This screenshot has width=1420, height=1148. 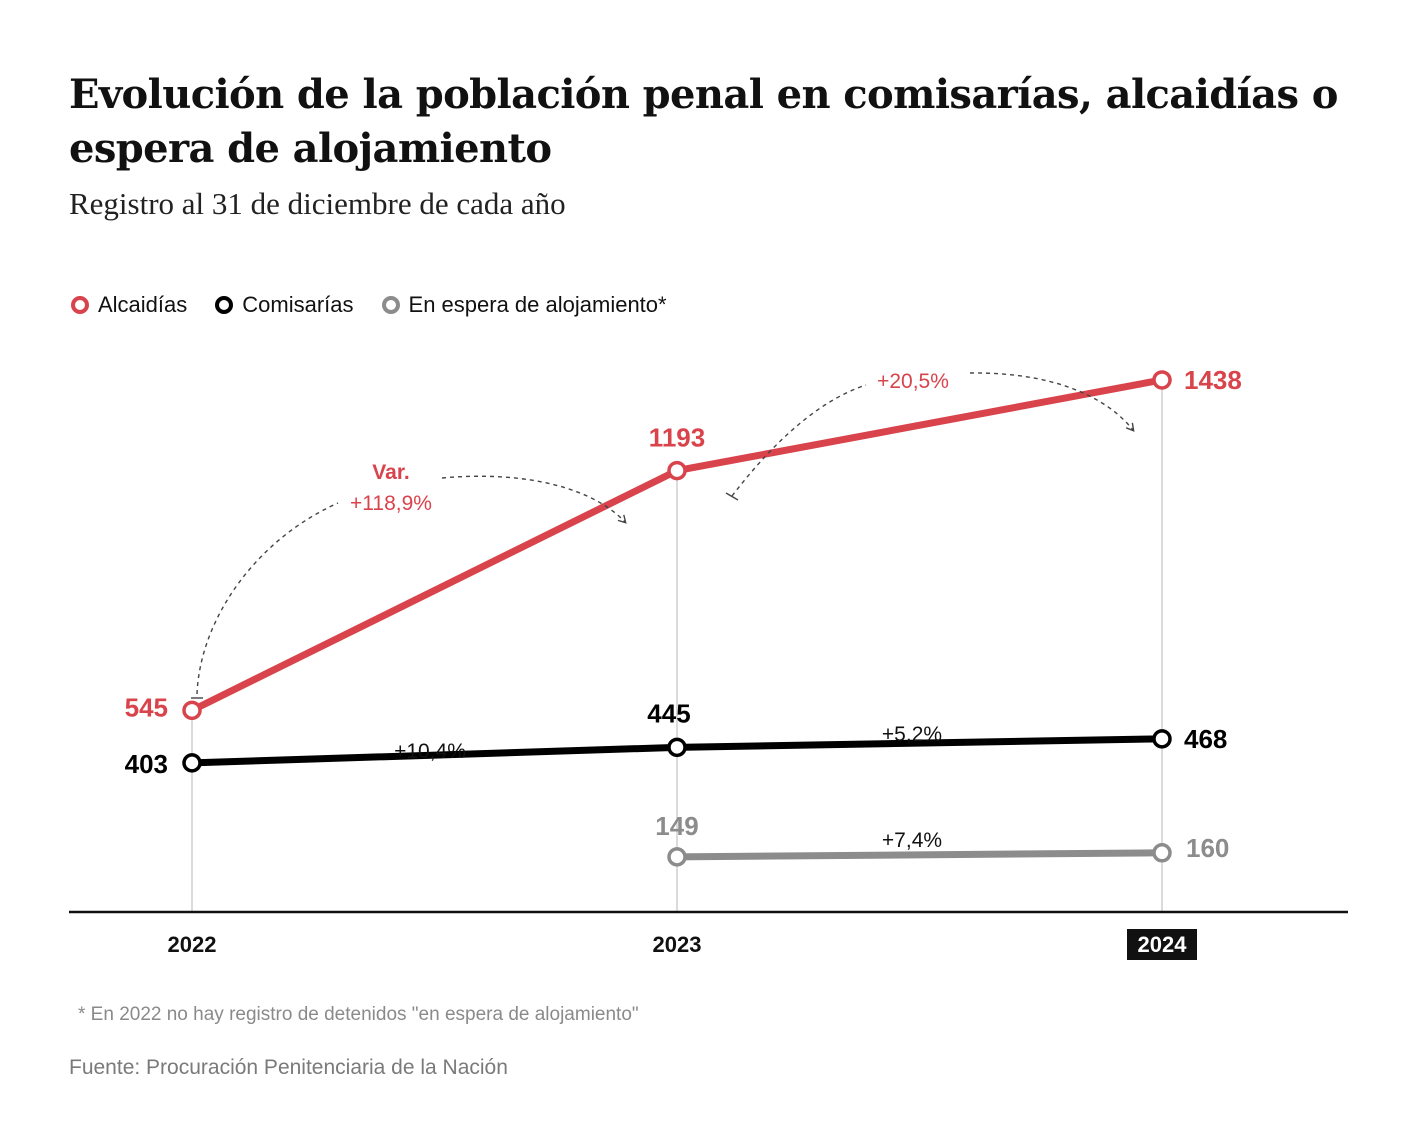 I want to click on legend-marker-alcaidias, so click(x=80, y=305).